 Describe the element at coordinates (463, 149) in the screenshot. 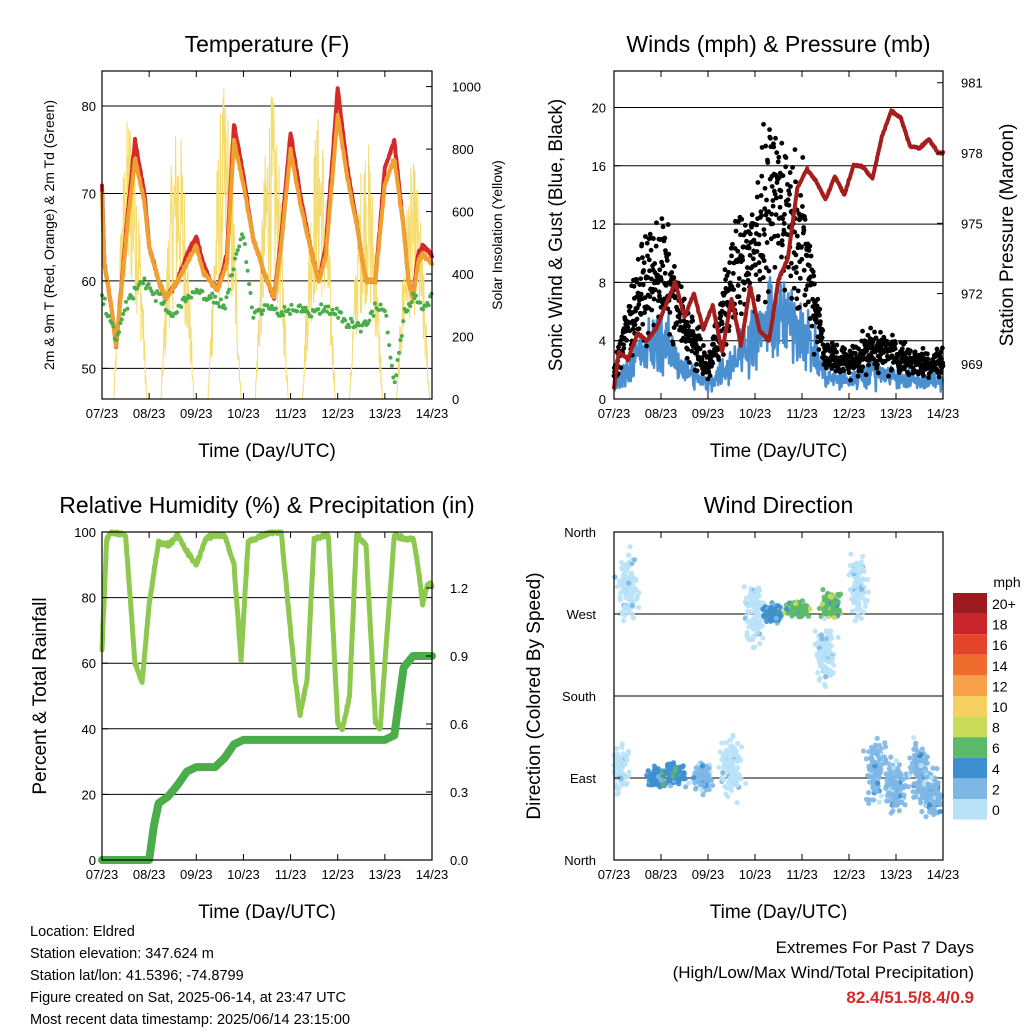

I see `y2-tick-label: 800` at that location.